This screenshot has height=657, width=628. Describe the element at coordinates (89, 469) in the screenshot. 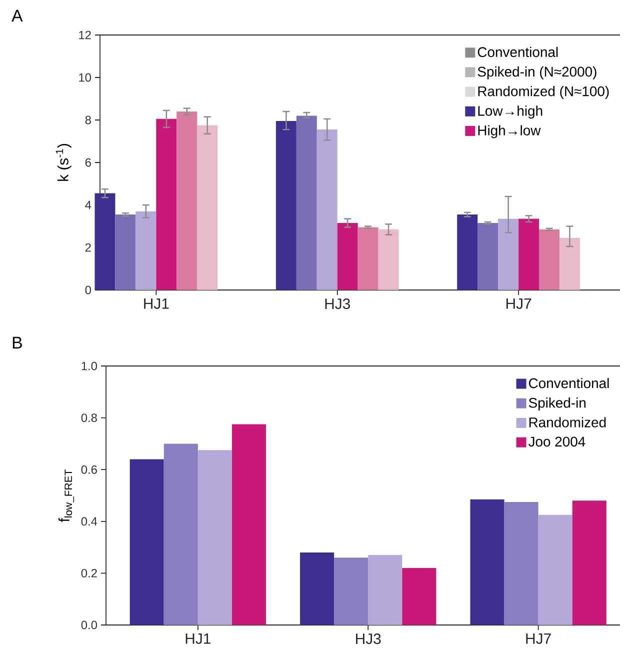

I see `y-tick-label: 0.6` at that location.